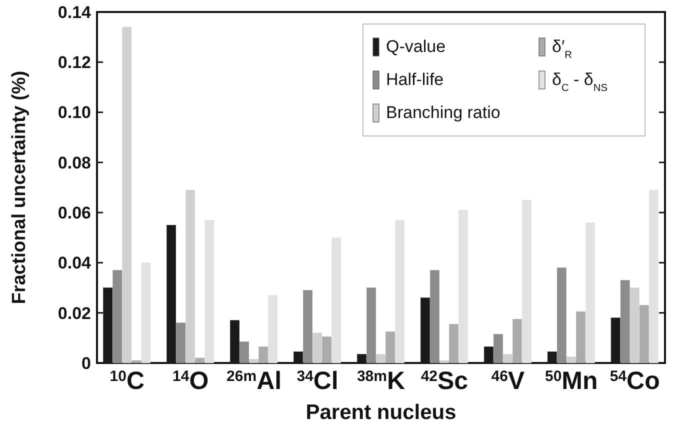 This screenshot has width=678, height=429. Describe the element at coordinates (381, 381) in the screenshot. I see `x-tick-label: $^{38m}$K` at that location.